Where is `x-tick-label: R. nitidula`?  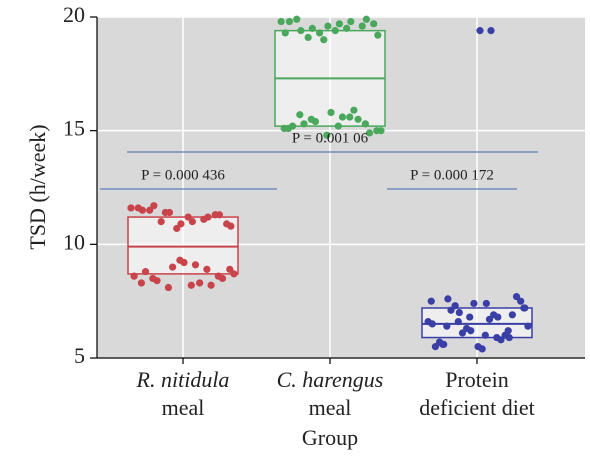 x-tick-label: R. nitidula is located at coordinates (183, 379).